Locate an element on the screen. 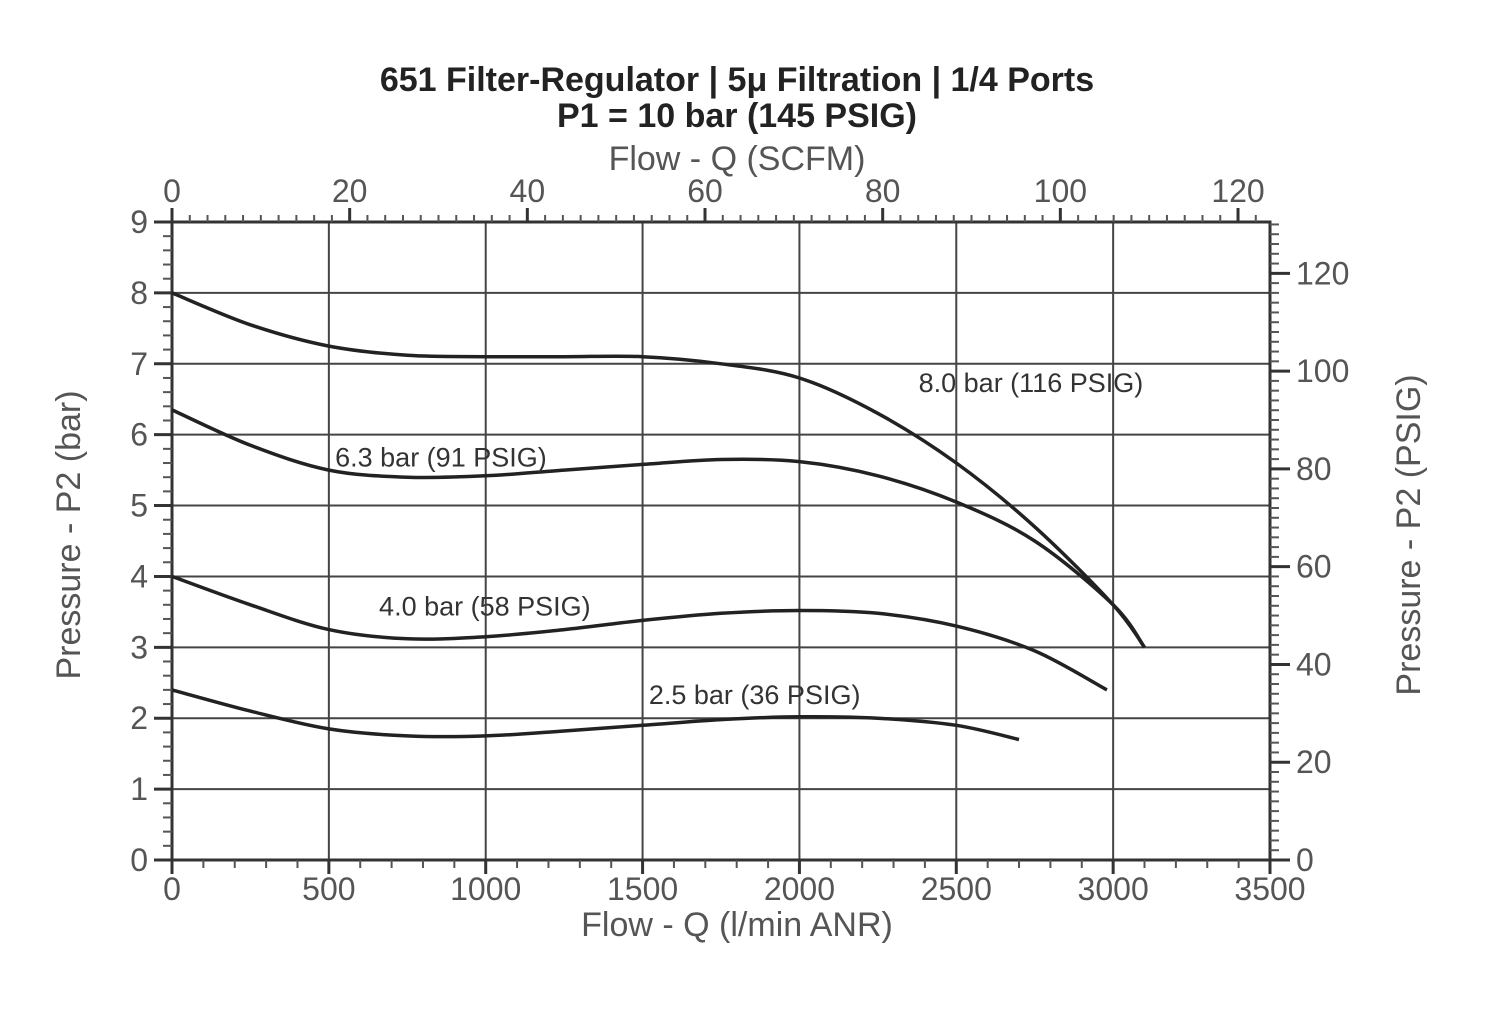  x2-tick-label: 100 is located at coordinates (1060, 191).